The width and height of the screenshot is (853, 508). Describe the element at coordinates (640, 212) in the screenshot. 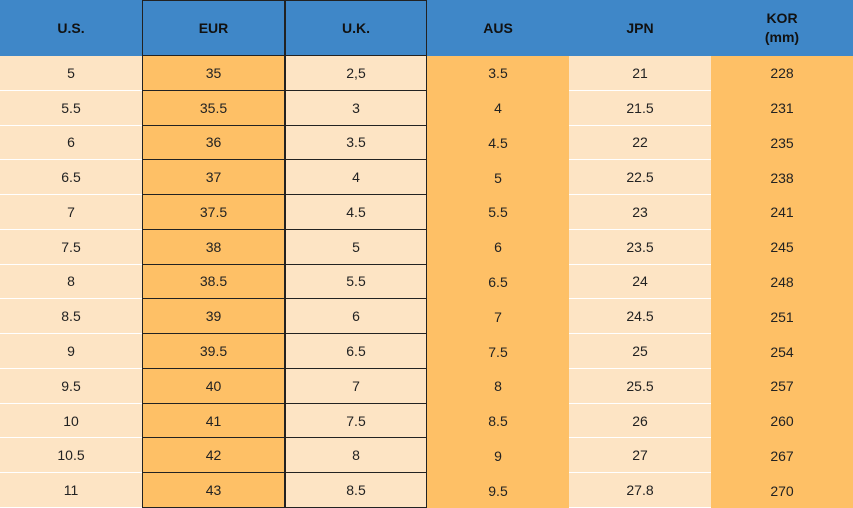

I see `table-cell: 23` at that location.